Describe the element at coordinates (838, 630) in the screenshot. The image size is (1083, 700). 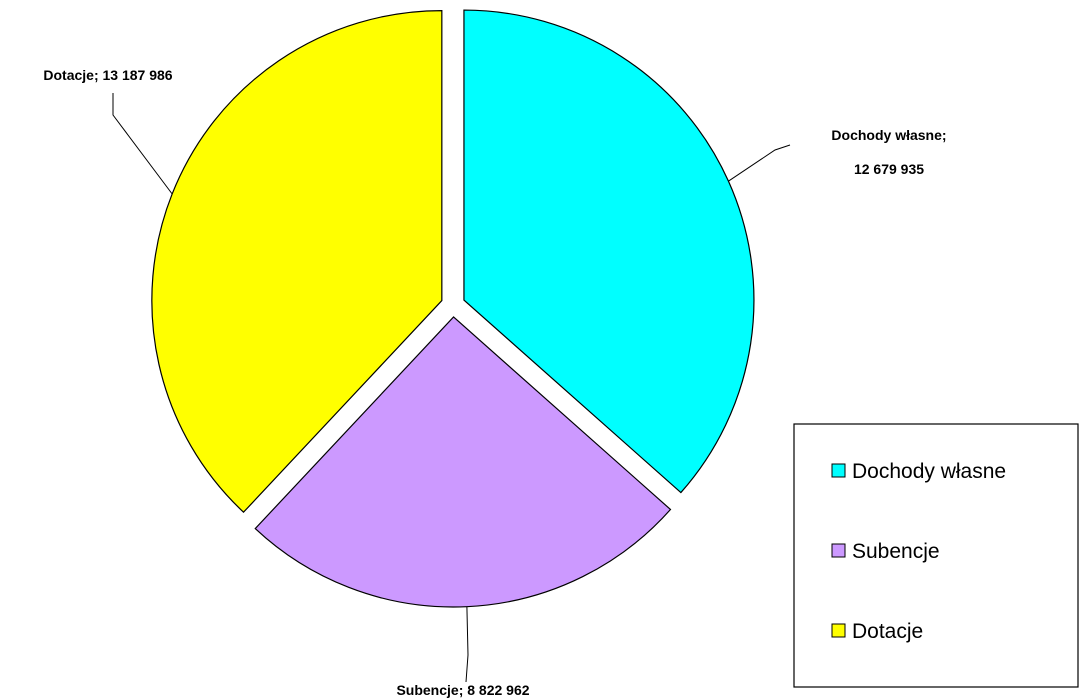
I see `legend-swatch-dotacje` at that location.